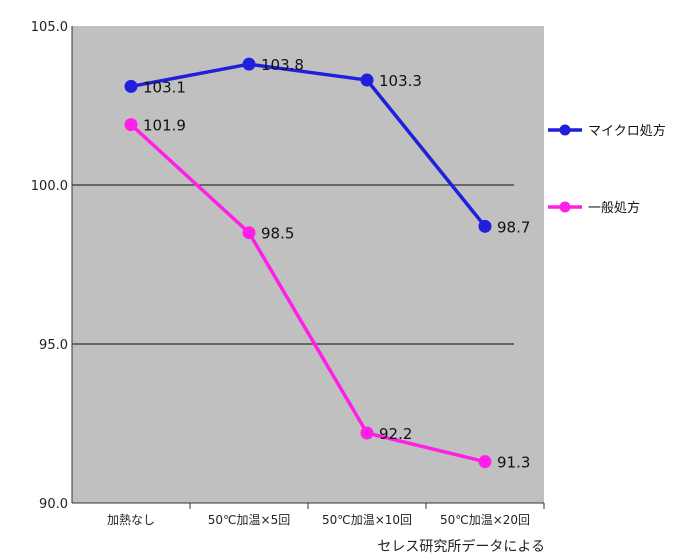 This screenshot has height=559, width=700. I want to click on y-tick-label: 100.0, so click(49, 186).